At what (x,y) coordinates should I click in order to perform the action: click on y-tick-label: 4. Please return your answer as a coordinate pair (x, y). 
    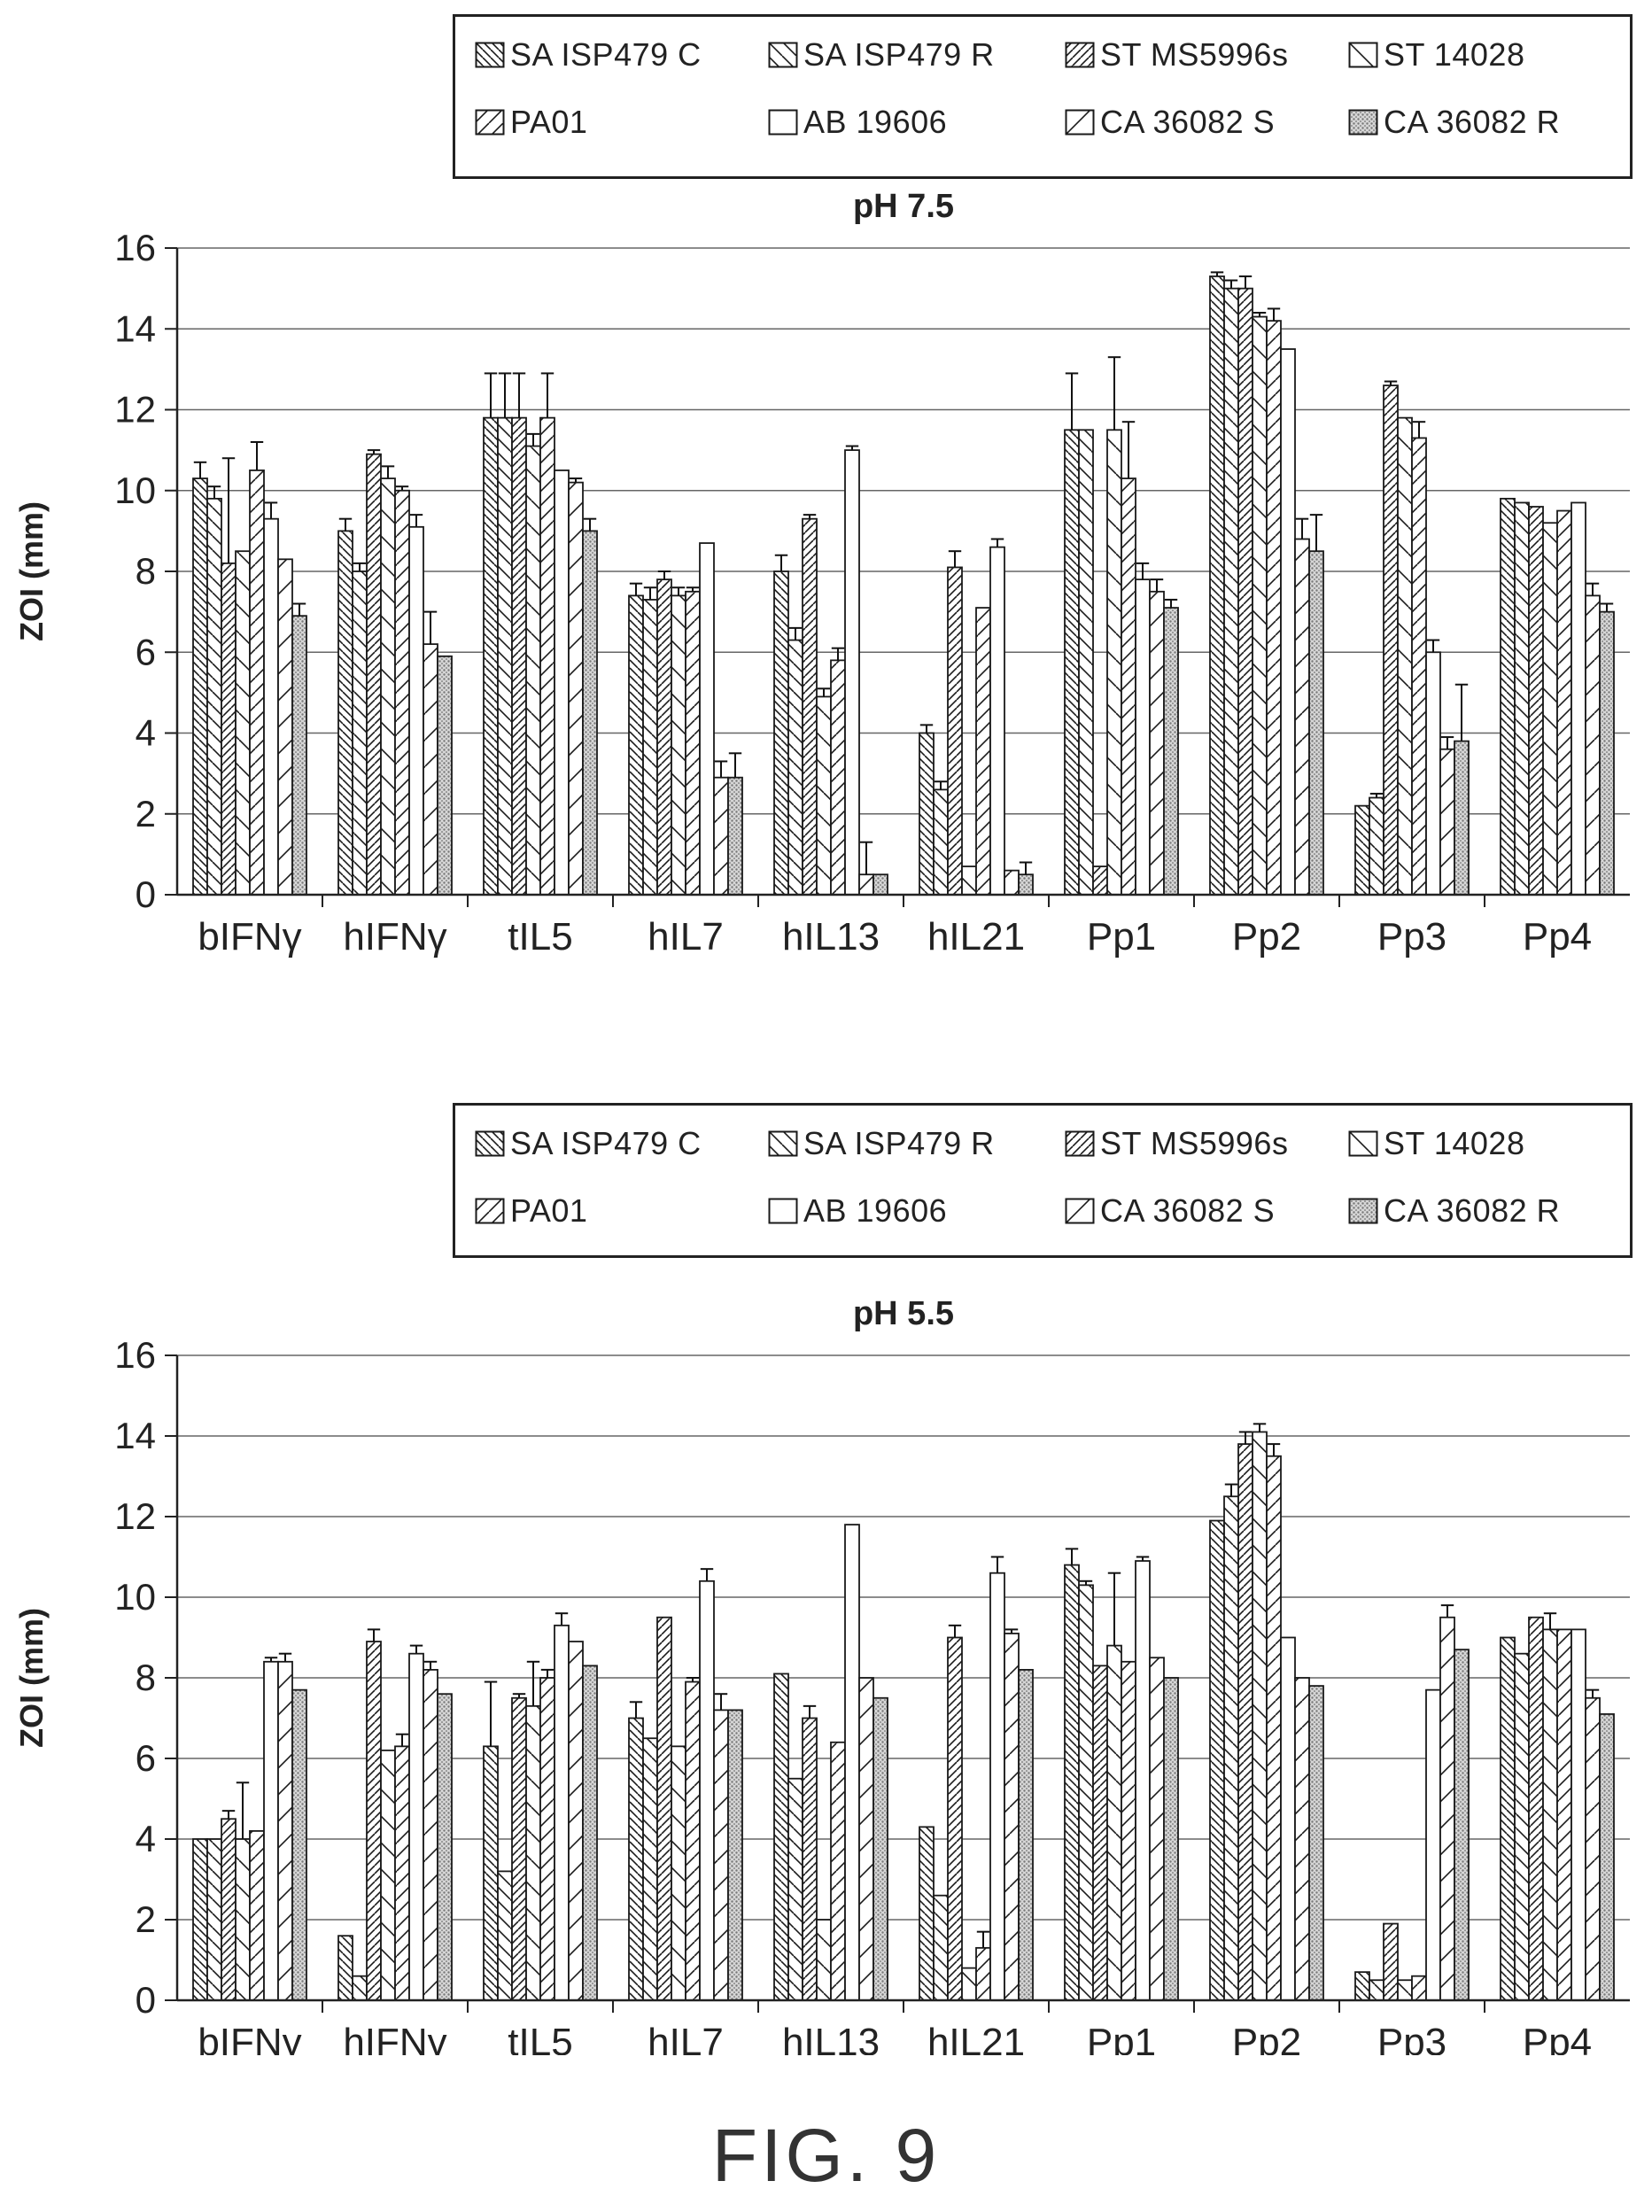
    Looking at the image, I should click on (146, 733).